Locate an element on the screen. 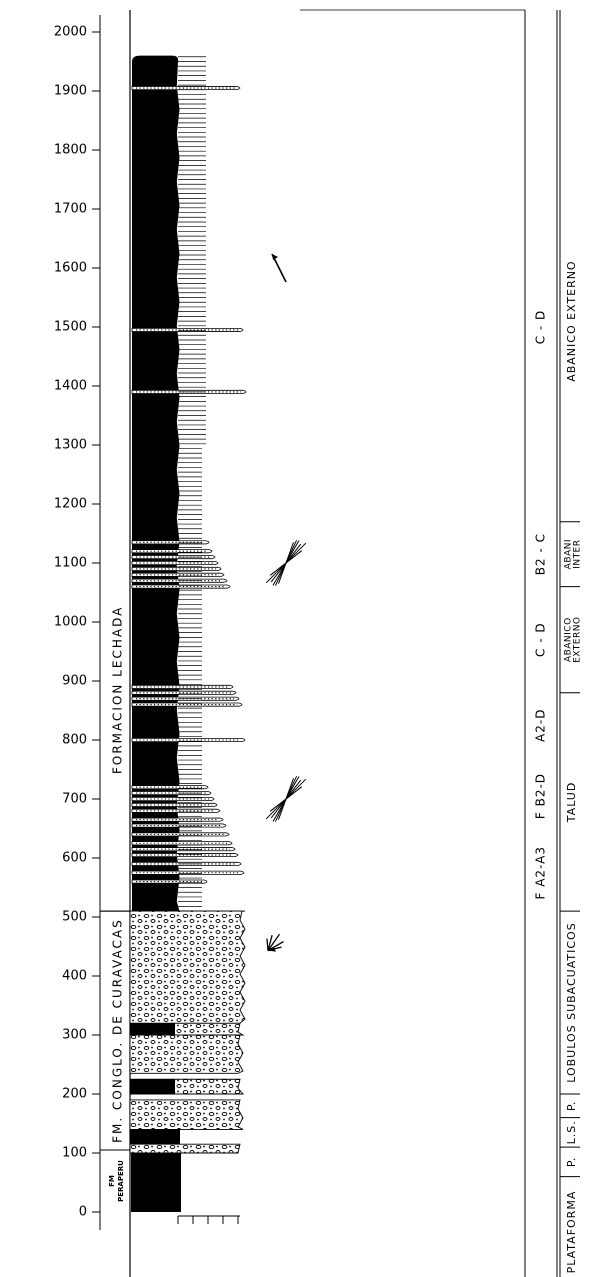 The width and height of the screenshot is (590, 1277). axis-tick-label: 400 is located at coordinates (74, 976).